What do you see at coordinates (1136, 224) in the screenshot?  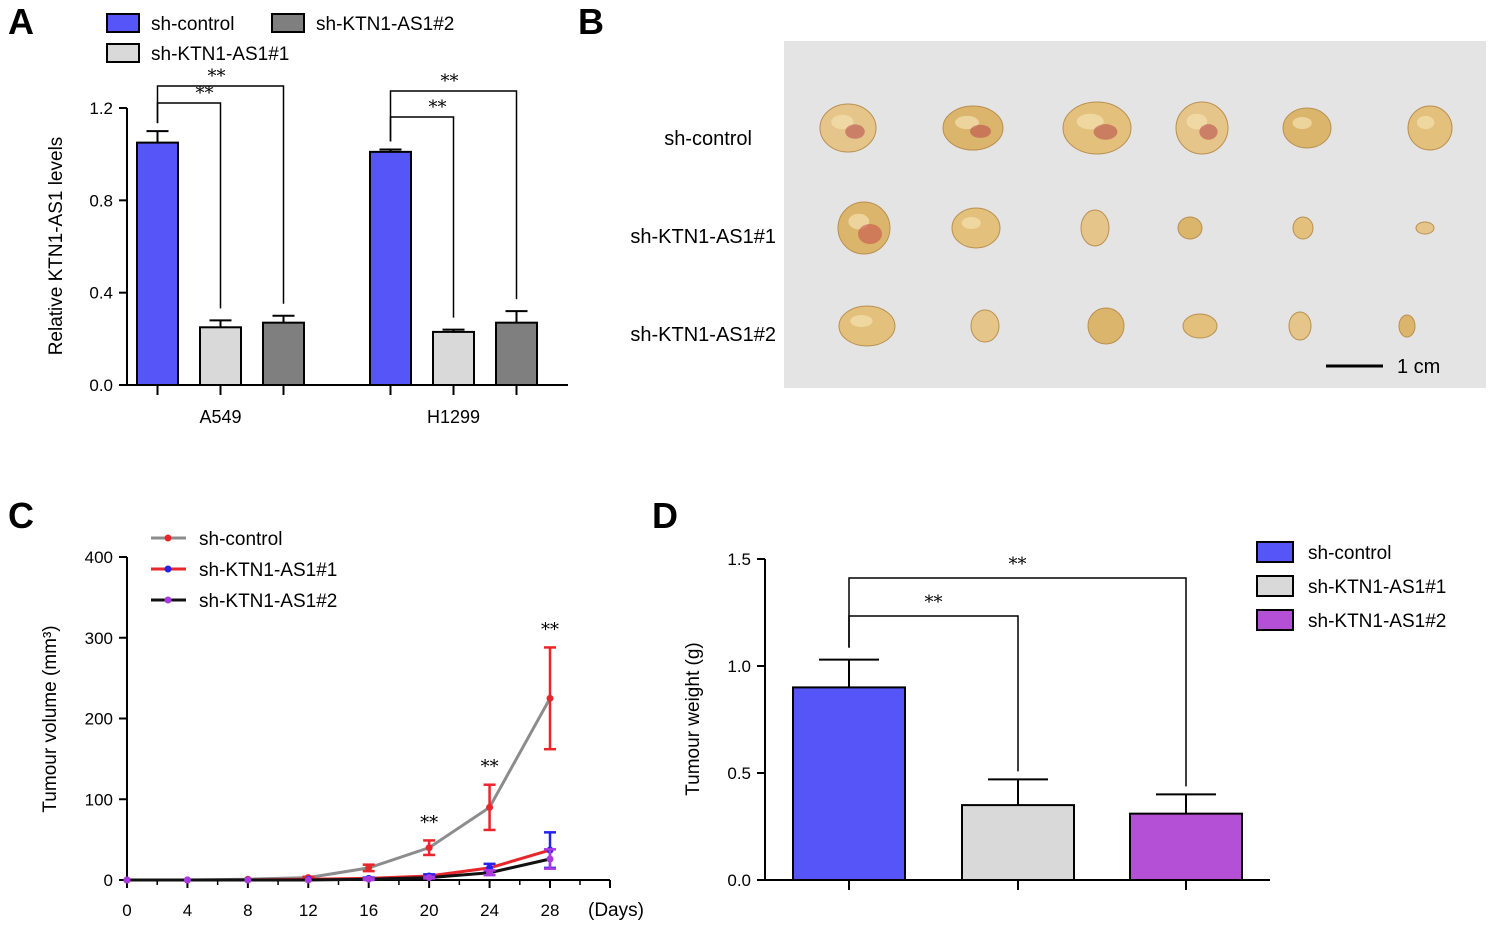 I see `tumour-specimens` at bounding box center [1136, 224].